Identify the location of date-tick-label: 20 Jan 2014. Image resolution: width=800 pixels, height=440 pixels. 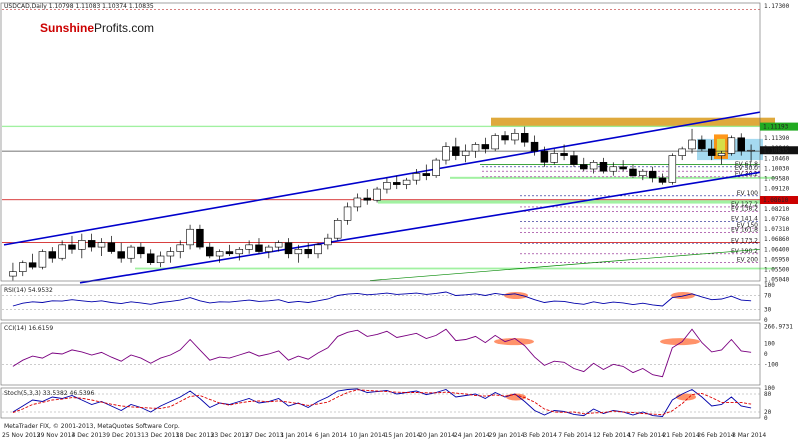
(437, 435).